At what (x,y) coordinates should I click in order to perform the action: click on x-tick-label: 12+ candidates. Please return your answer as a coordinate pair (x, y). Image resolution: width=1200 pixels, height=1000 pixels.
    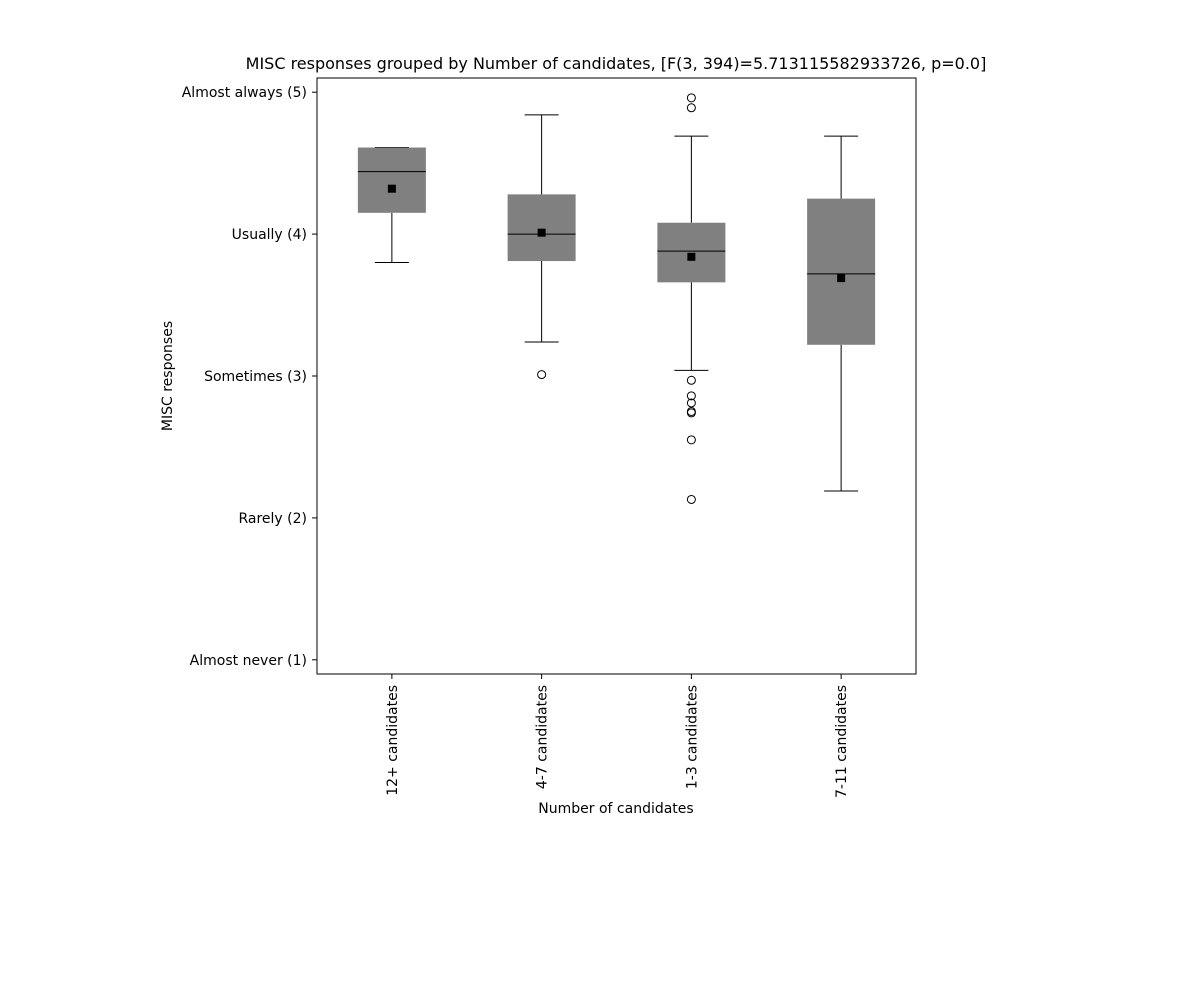
    Looking at the image, I should click on (393, 740).